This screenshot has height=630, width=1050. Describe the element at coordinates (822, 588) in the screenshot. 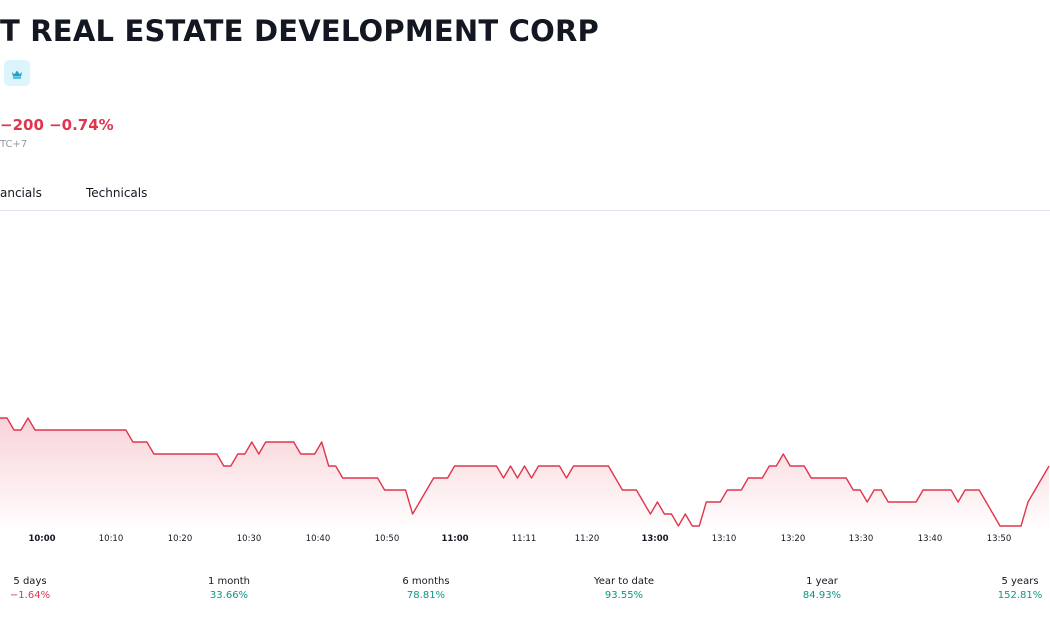

I see `performance-item: 1 year 84.93%` at that location.